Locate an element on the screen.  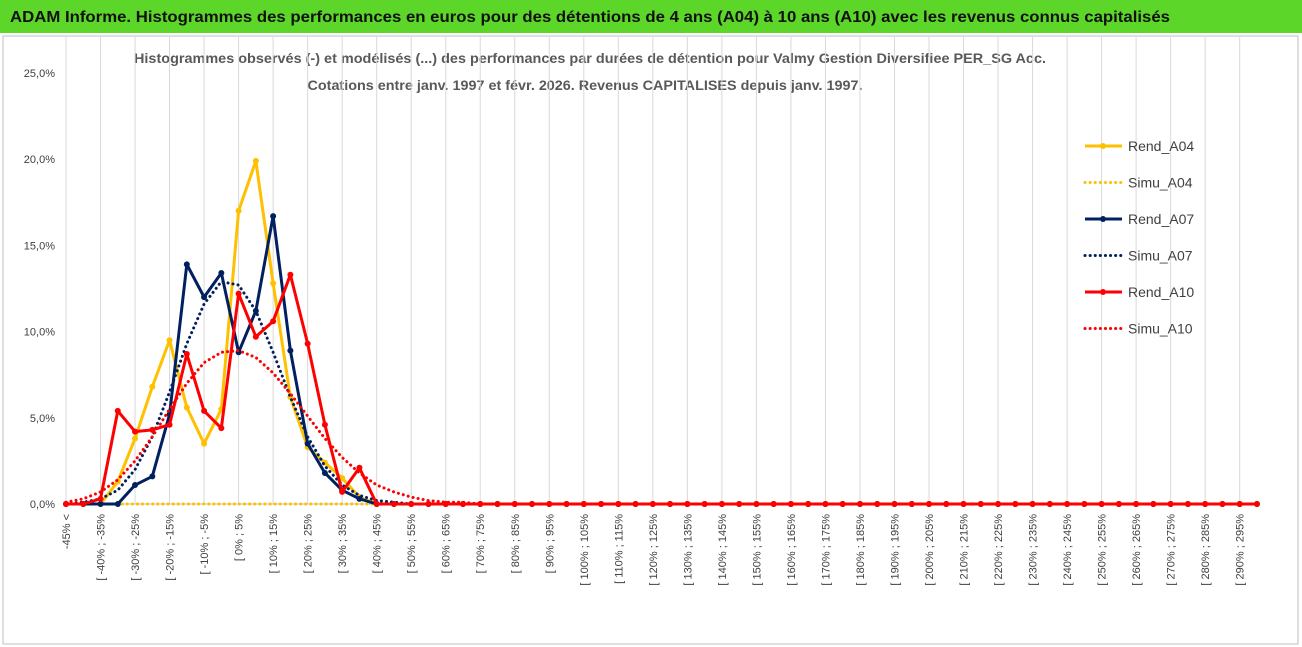
y-tick-label: 15,0% is located at coordinates (39, 246).